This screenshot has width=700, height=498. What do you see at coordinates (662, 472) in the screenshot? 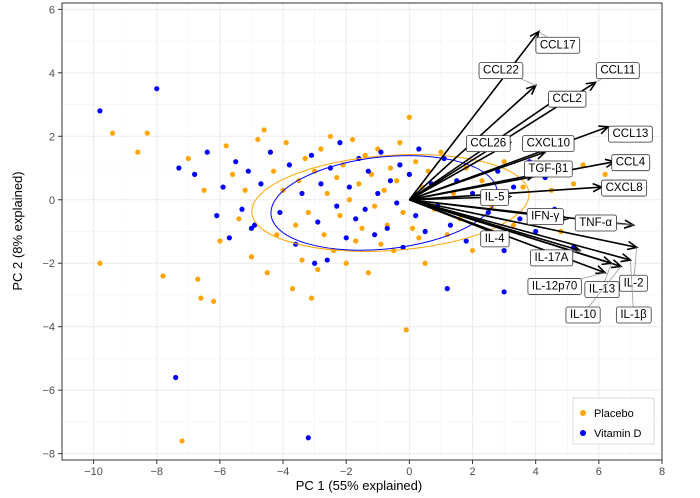
I see `x-tick-label: 8` at bounding box center [662, 472].